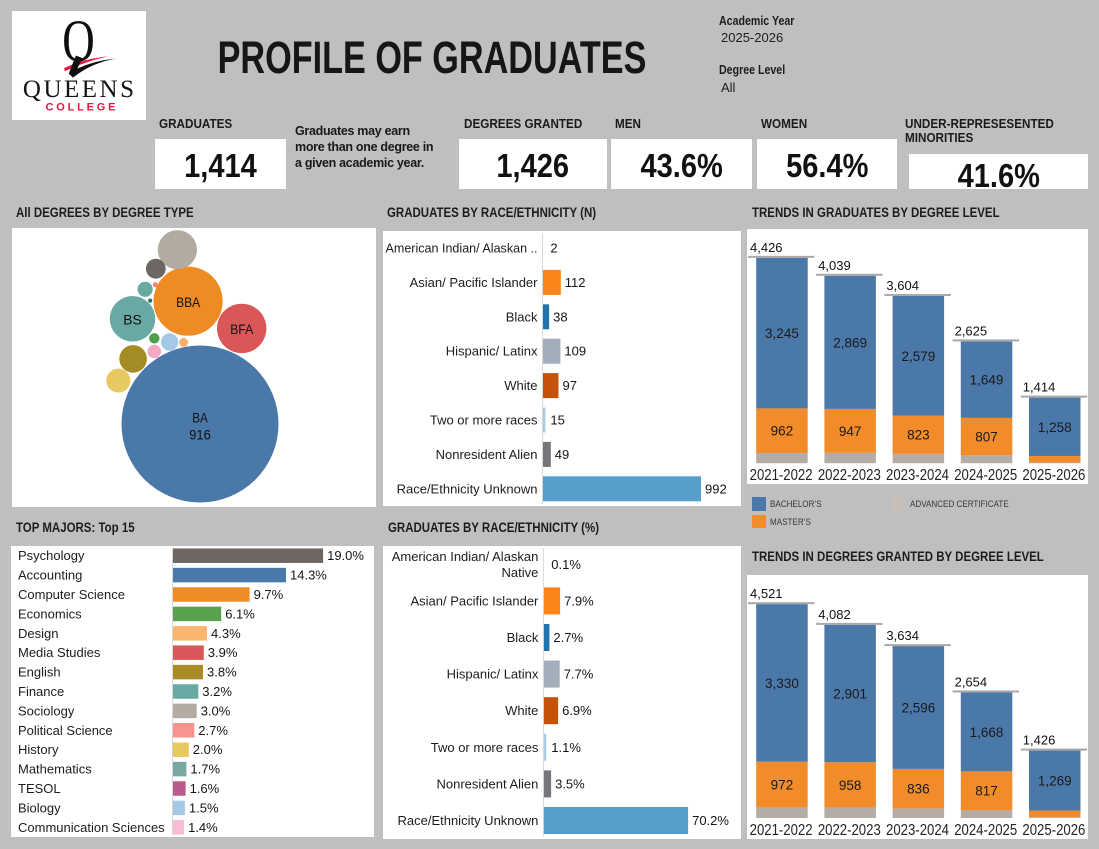 This screenshot has width=1099, height=849. What do you see at coordinates (38, 749) in the screenshot?
I see `svg-text: History` at bounding box center [38, 749].